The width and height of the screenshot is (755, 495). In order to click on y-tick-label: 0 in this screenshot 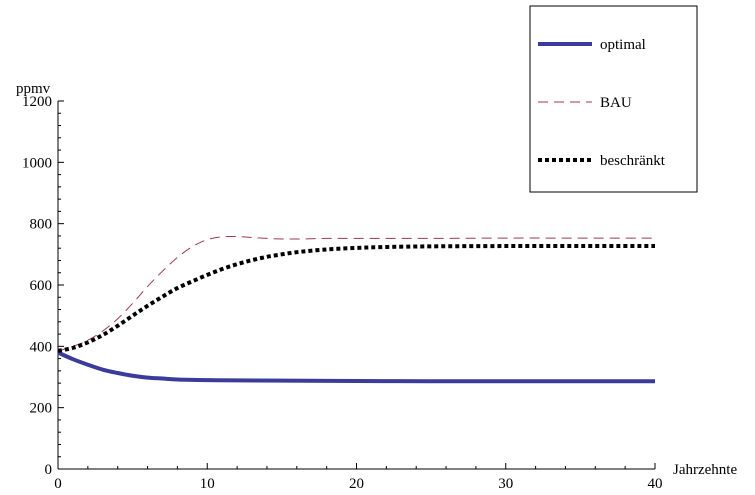, I will do `click(49, 470)`.